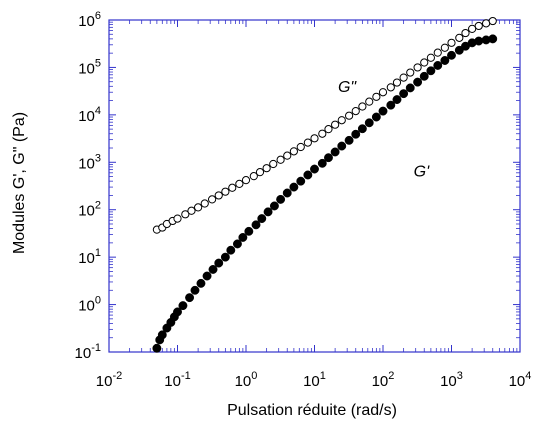 This screenshot has width=534, height=423. What do you see at coordinates (89, 305) in the screenshot?
I see `y-tick-label: 10⁰` at bounding box center [89, 305].